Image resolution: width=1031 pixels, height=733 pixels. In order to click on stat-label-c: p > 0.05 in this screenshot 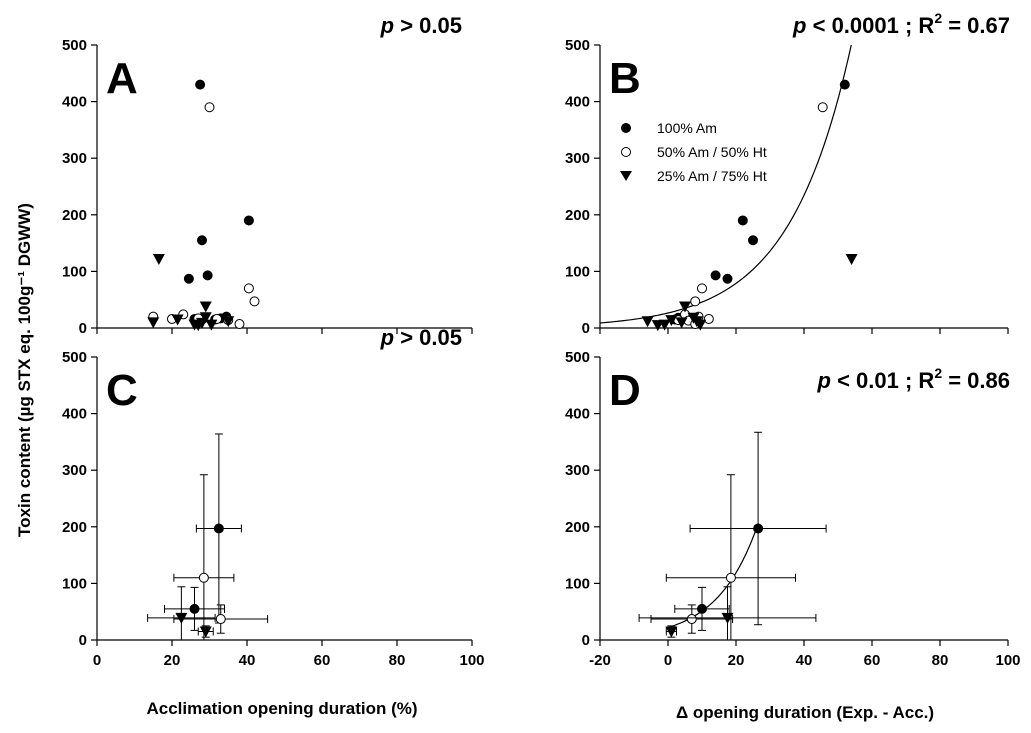, I will do `click(421, 337)`.